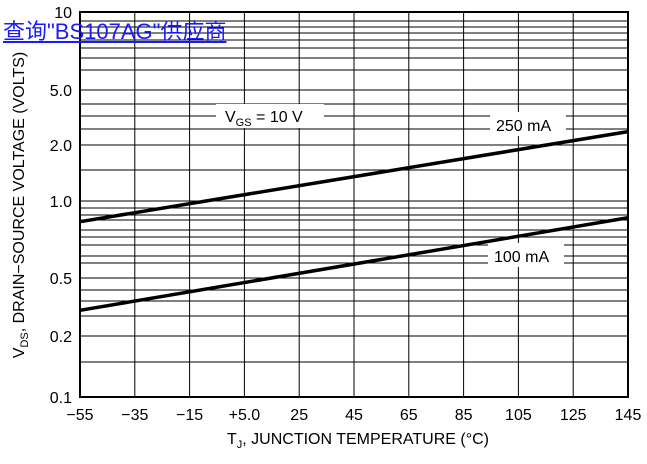  Describe the element at coordinates (134, 415) in the screenshot. I see `x-tick-label: −35` at that location.